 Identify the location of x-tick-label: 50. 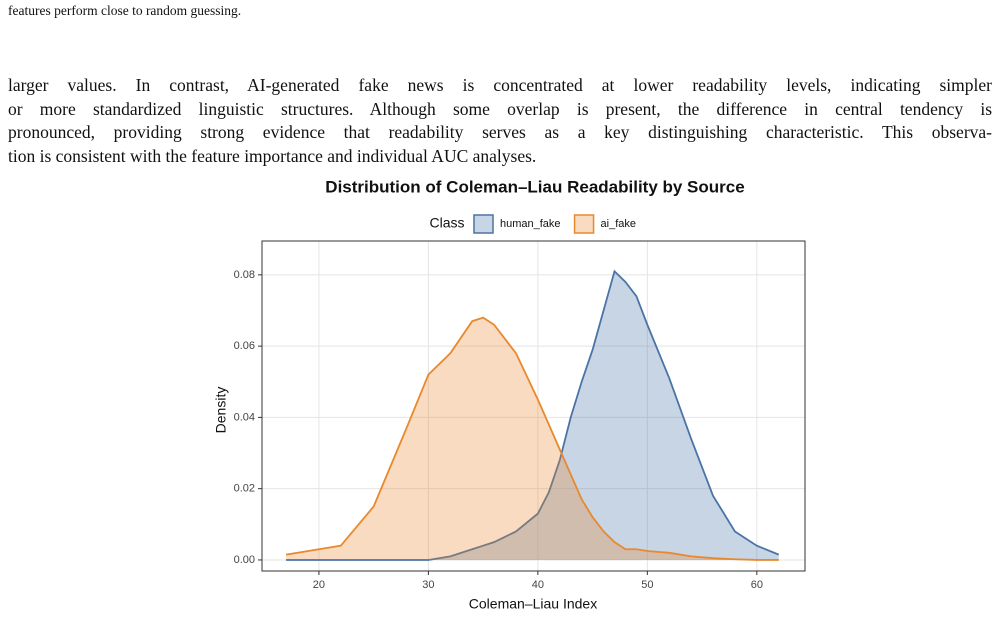
(647, 585).